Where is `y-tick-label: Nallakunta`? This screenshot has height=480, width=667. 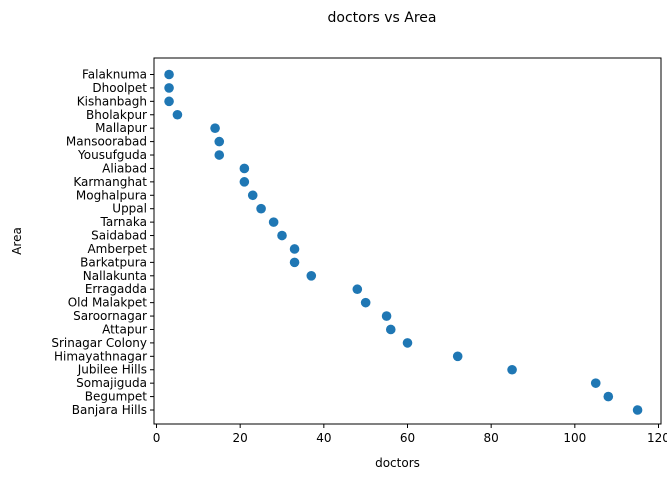 y-tick-label: Nallakunta is located at coordinates (115, 276).